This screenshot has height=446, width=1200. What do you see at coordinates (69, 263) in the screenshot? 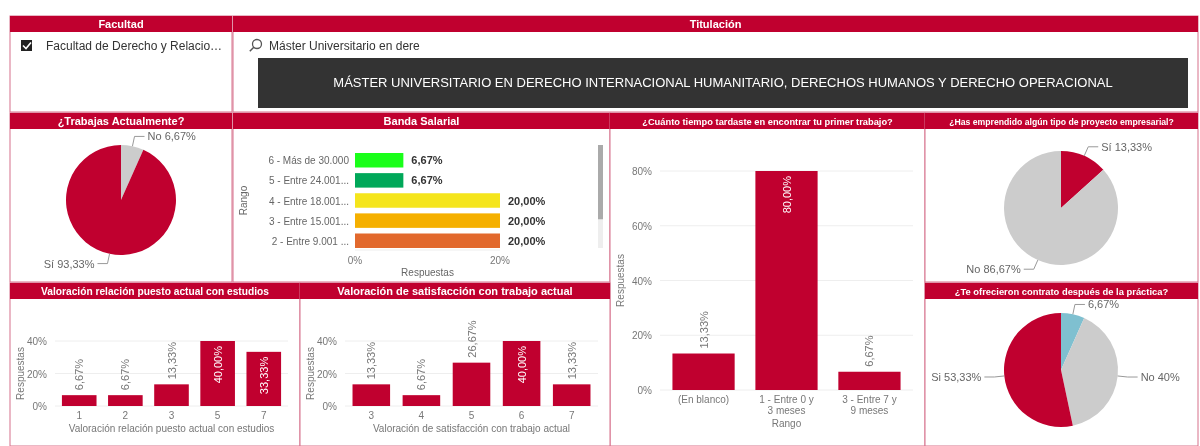
I see `slice-label: Sí 93,33%` at bounding box center [69, 263].